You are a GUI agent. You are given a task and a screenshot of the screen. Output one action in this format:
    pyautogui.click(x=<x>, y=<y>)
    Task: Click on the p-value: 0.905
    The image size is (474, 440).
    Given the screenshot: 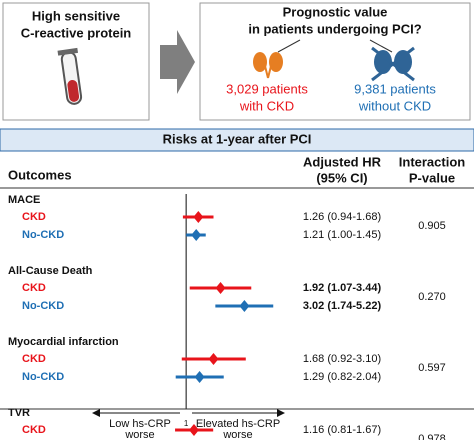 What is the action you would take?
    pyautogui.click(x=432, y=226)
    